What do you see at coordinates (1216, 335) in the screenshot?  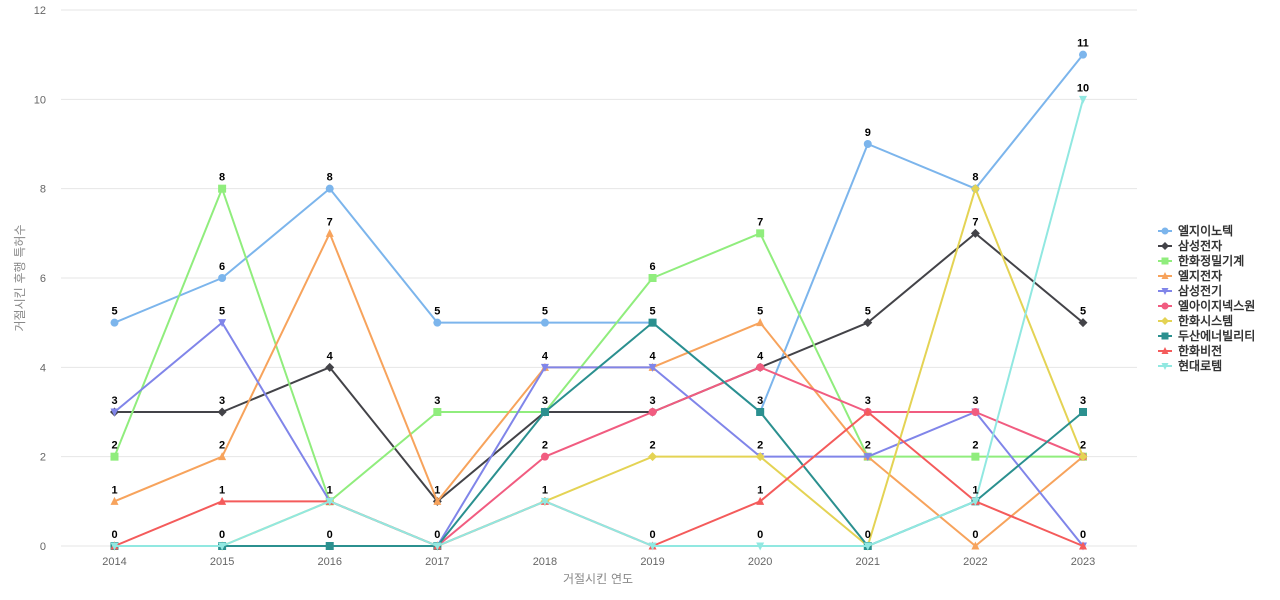 I see `legend-label: 두산에너빌리티` at bounding box center [1216, 335].